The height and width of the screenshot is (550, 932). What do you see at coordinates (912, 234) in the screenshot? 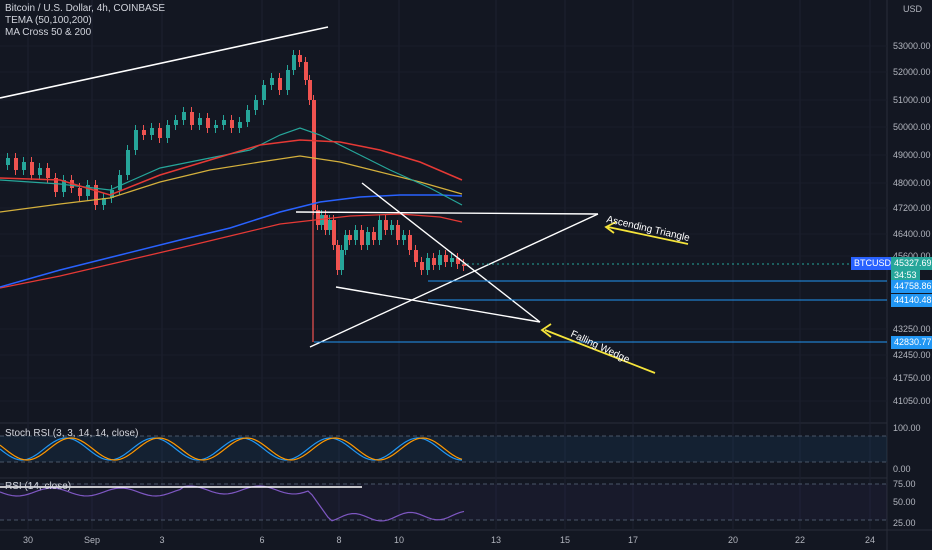
I see `price-tick: 46400.00` at bounding box center [912, 234].